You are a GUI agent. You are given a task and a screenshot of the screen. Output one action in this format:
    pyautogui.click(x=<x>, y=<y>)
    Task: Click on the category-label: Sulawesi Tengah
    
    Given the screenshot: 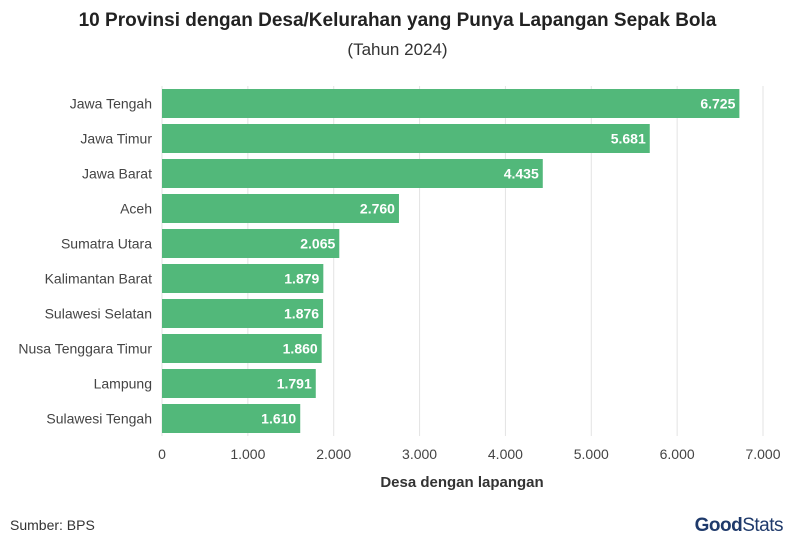 What is the action you would take?
    pyautogui.click(x=99, y=419)
    